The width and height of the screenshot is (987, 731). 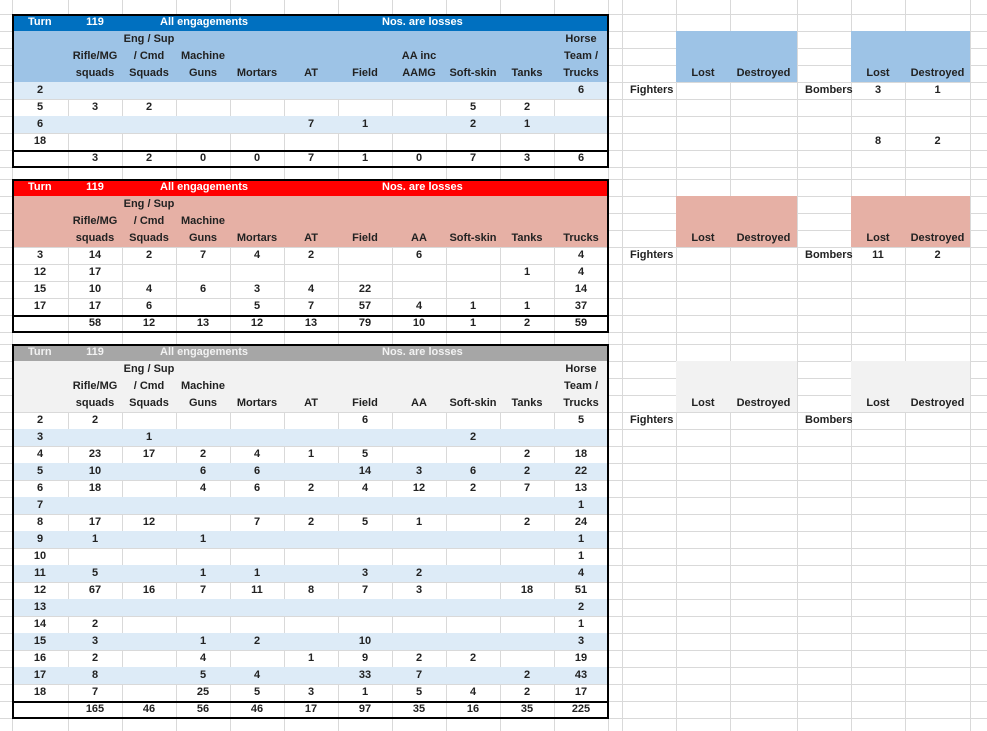 I want to click on cell: 8, so click(x=95, y=675).